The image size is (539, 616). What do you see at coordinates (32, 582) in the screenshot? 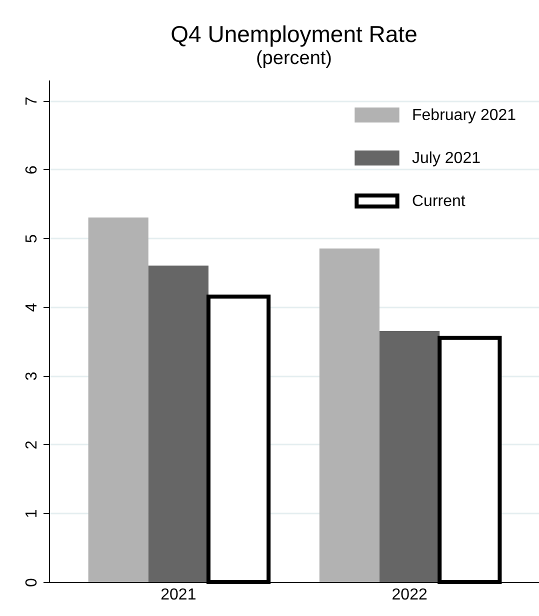
I see `y-tick-label: 0` at bounding box center [32, 582].